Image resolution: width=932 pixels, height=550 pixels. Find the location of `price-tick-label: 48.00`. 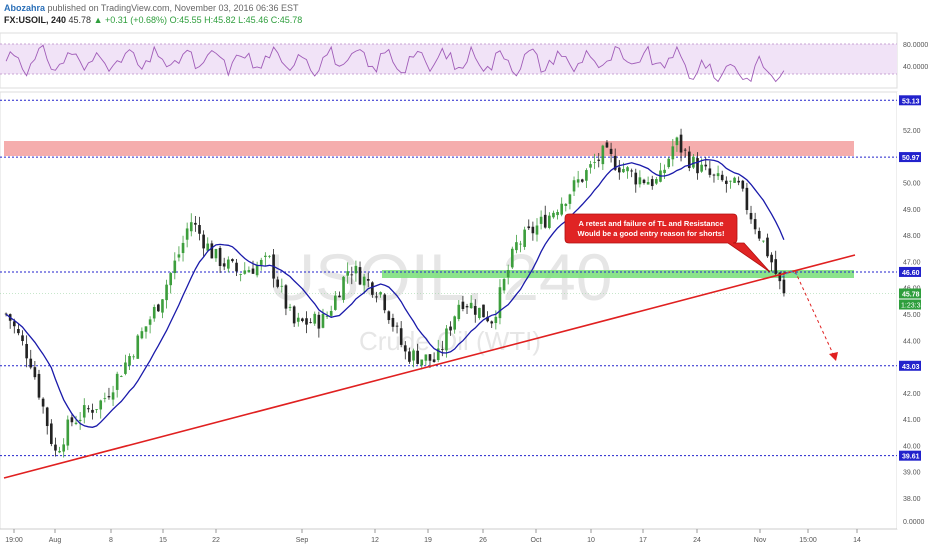

price-tick-label: 48.00 is located at coordinates (912, 236).